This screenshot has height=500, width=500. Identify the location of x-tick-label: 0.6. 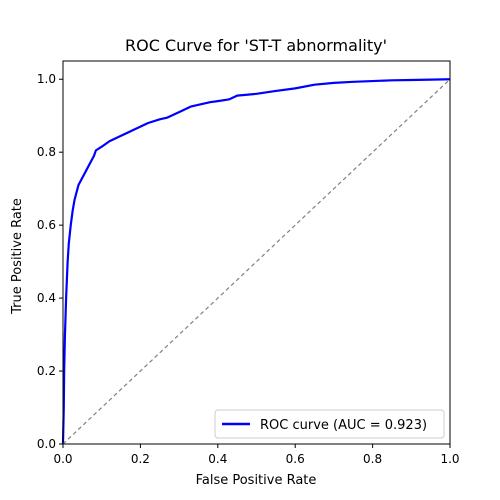
(295, 459).